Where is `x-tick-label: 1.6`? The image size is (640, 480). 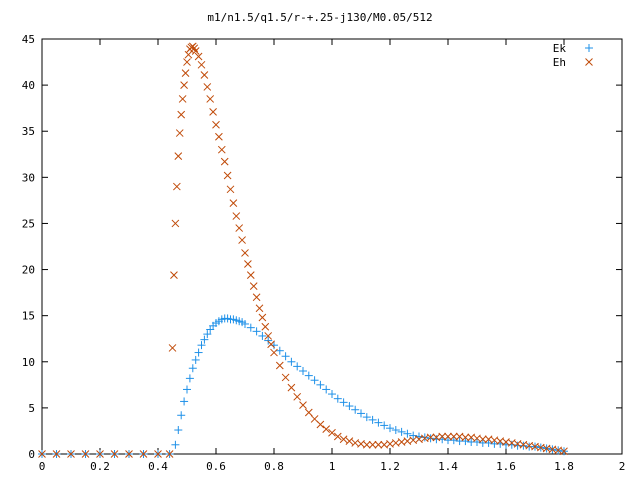
x-tick-label: 1.6 is located at coordinates (506, 466).